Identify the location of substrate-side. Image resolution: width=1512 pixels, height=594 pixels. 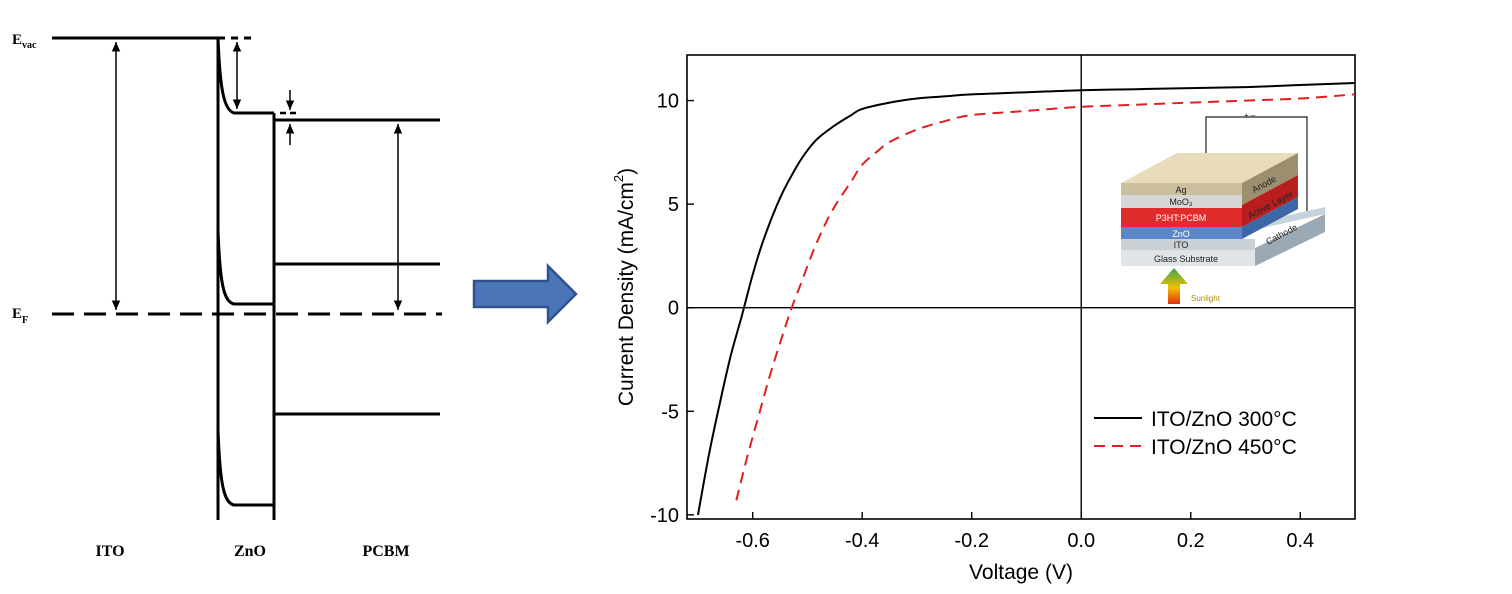
(1290, 240).